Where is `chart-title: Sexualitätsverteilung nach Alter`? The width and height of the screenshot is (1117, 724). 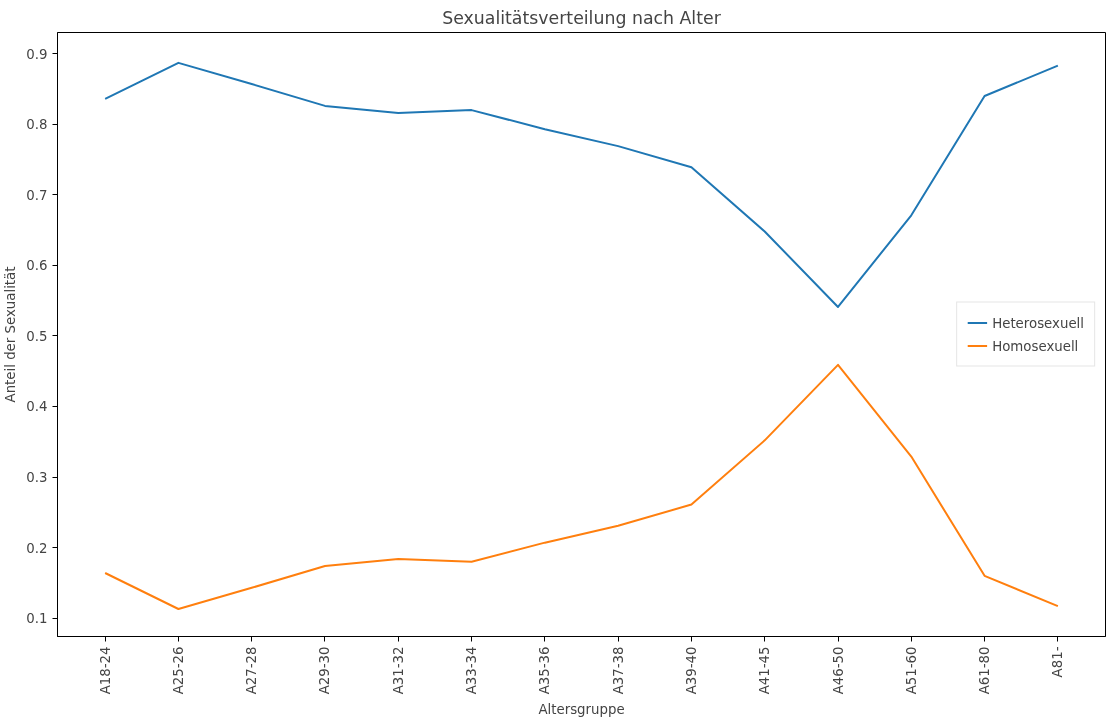 chart-title: Sexualitätsverteilung nach Alter is located at coordinates (582, 17).